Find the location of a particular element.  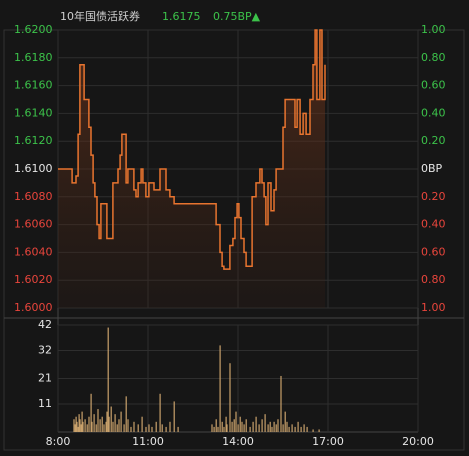

y-tick-label: 21 is located at coordinates (45, 378).